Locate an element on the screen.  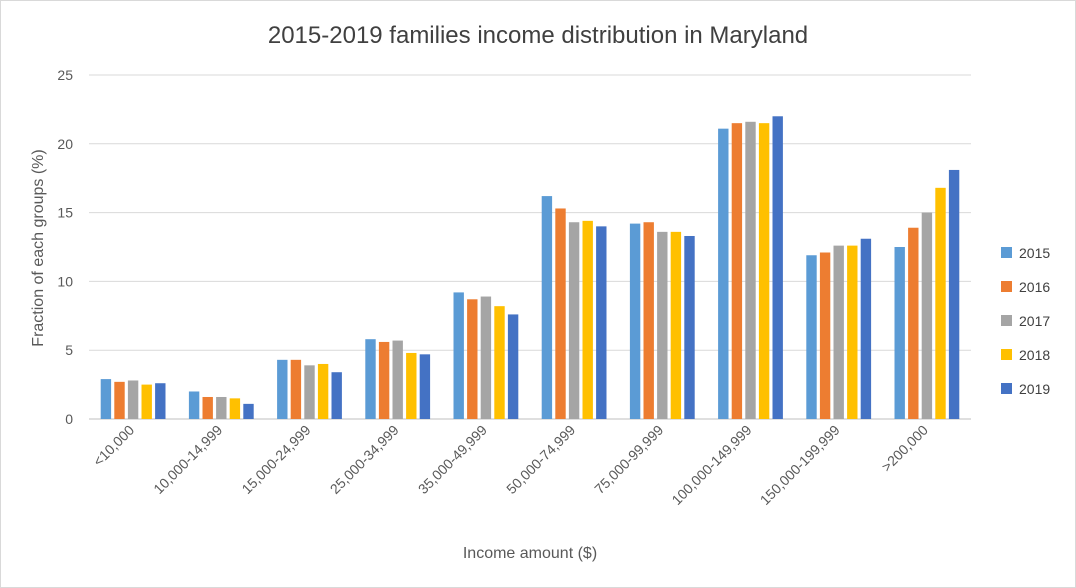
legend-label-2016: 2016 is located at coordinates (1034, 287).